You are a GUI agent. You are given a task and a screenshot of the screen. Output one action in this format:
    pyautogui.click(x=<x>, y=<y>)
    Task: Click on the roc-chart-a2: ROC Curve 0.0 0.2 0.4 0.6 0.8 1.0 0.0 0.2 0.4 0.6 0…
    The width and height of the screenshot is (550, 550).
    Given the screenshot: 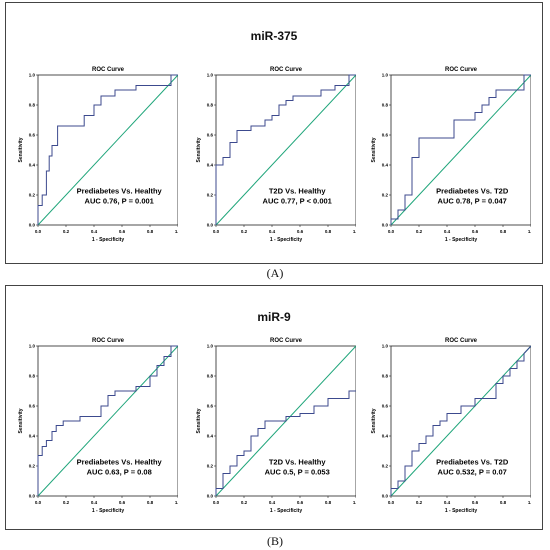 What is the action you would take?
    pyautogui.click(x=276, y=155)
    